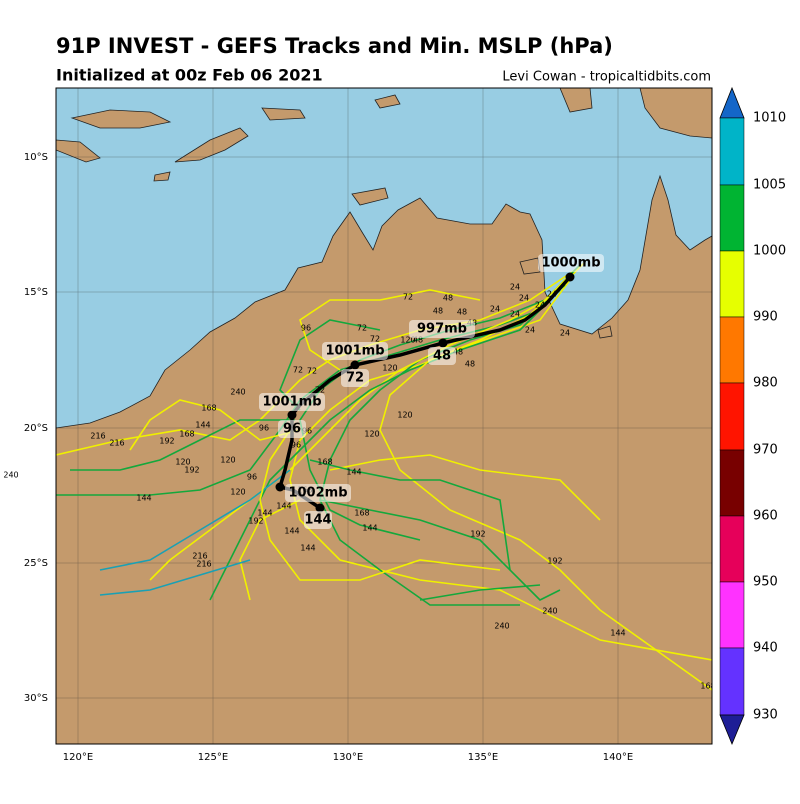 The width and height of the screenshot is (800, 804). I want to click on lon-label: 130°E, so click(348, 757).